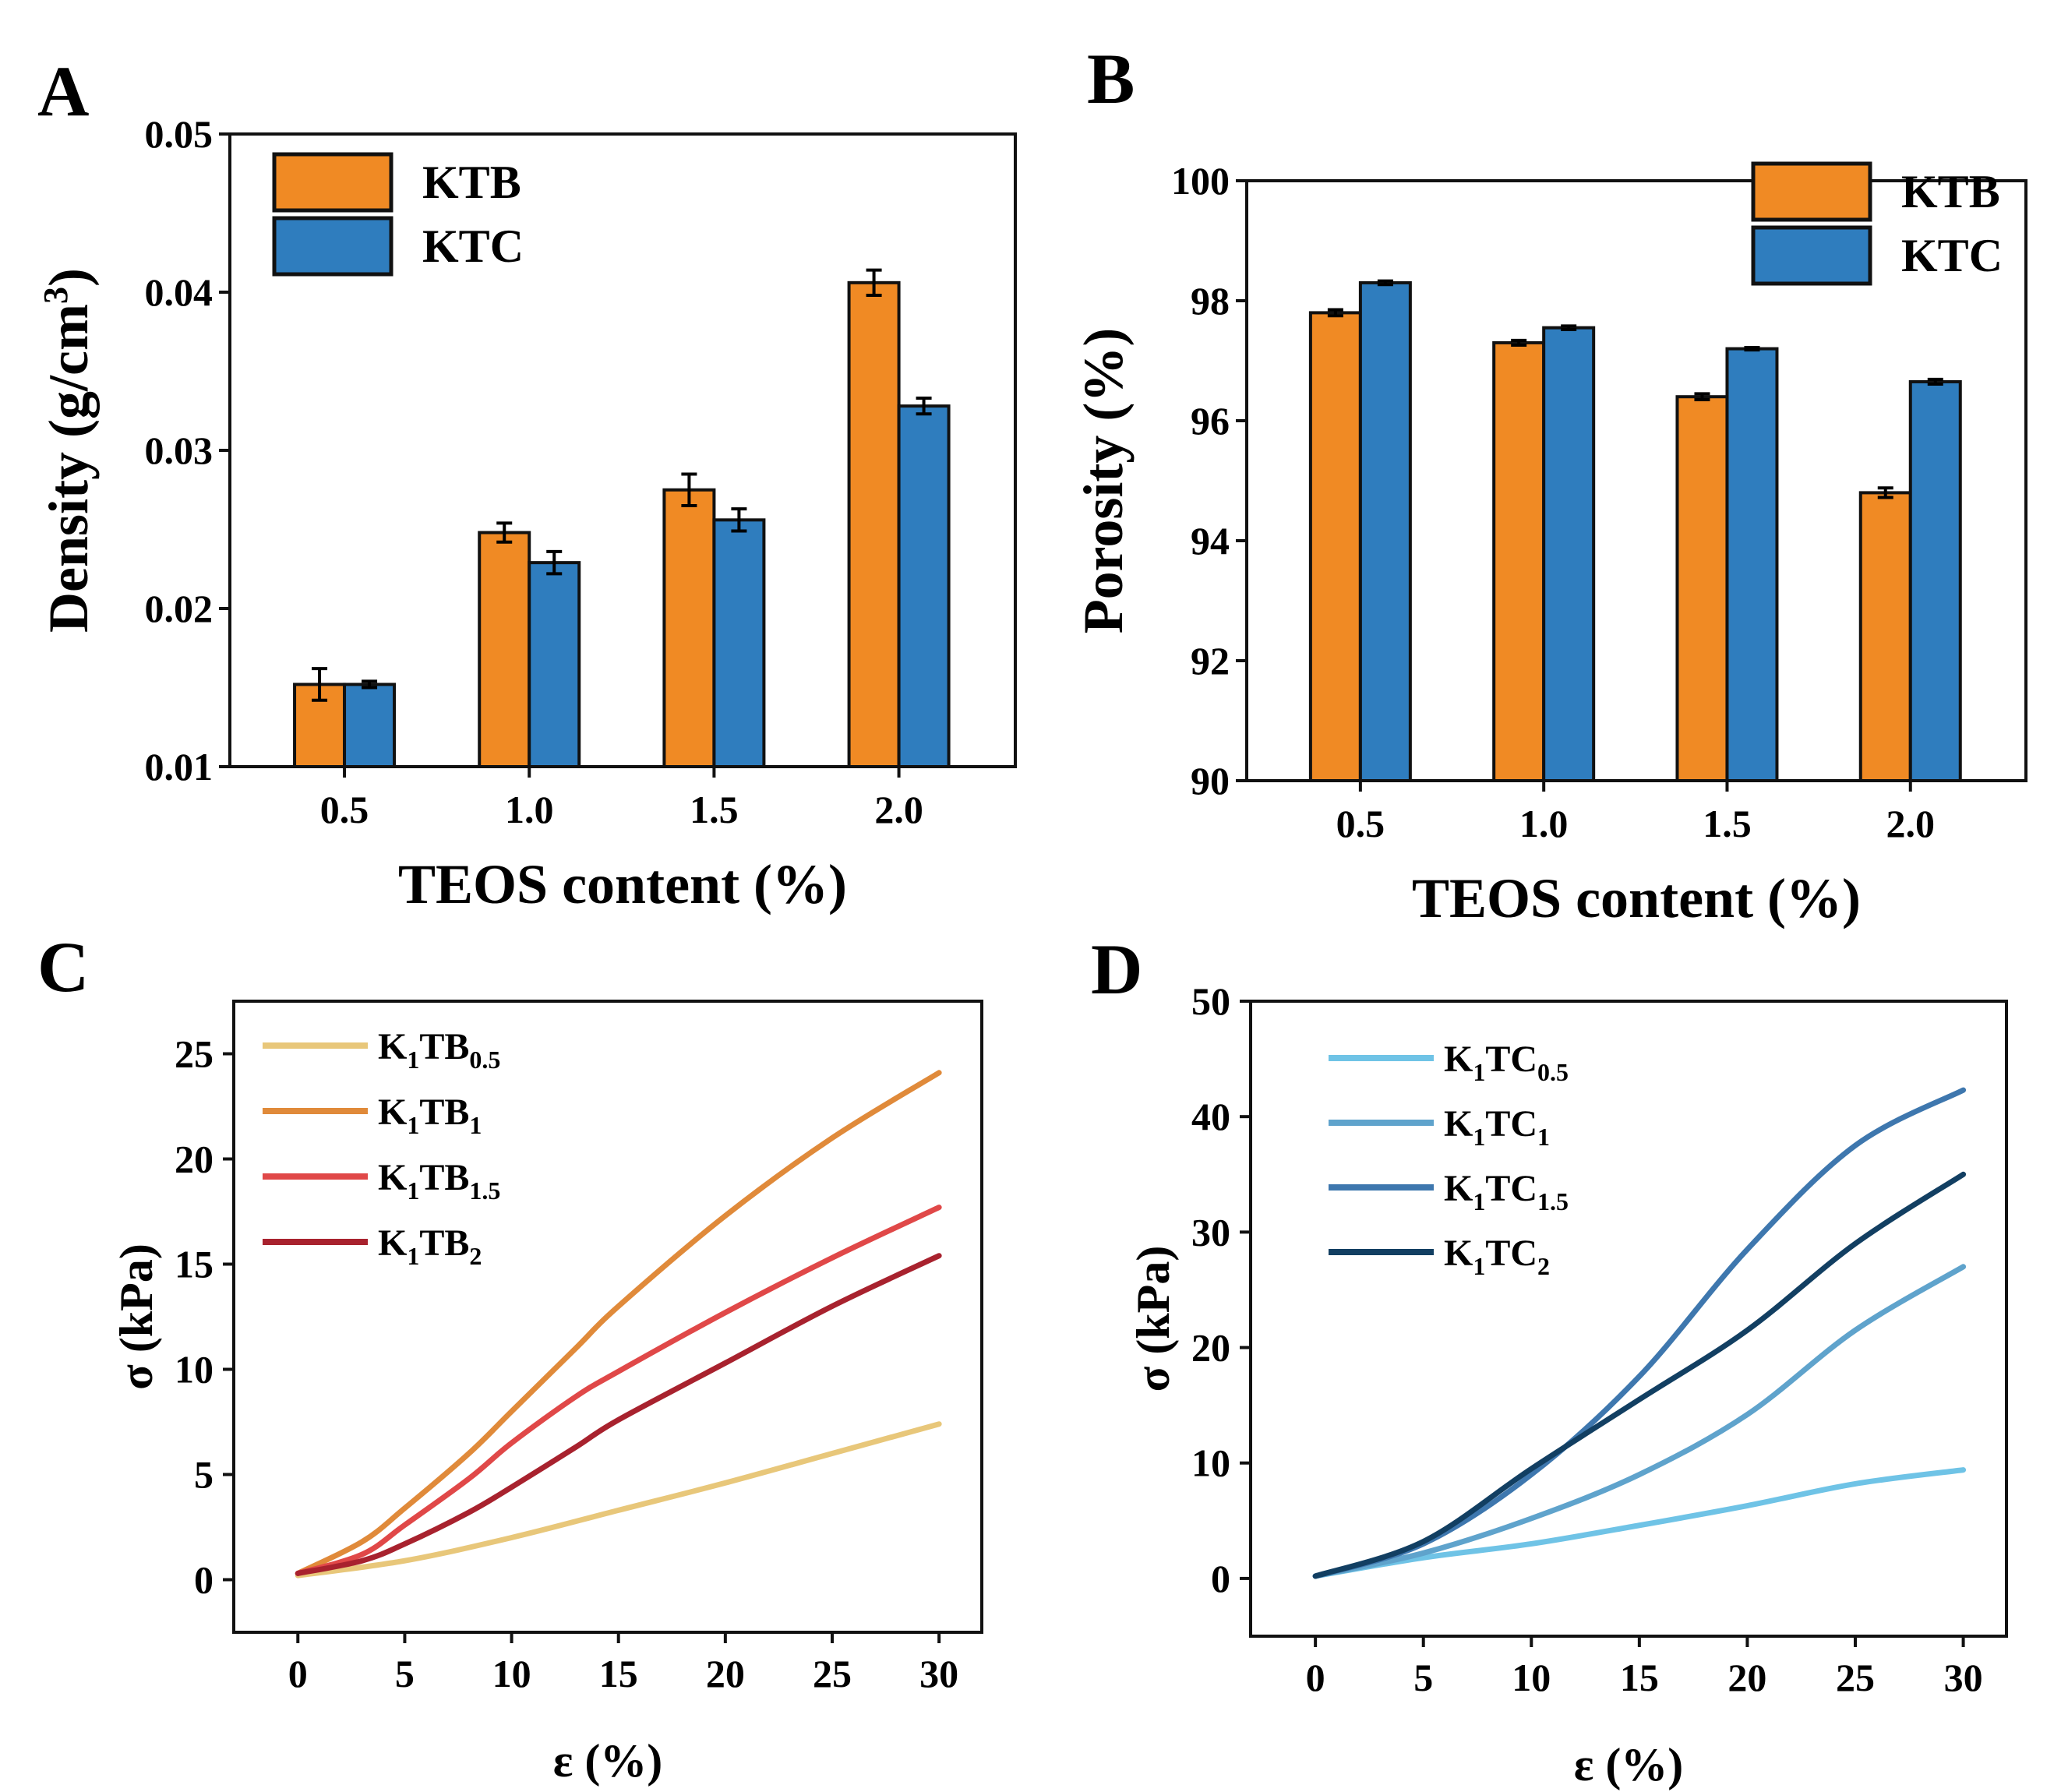 This screenshot has width=2061, height=1792. I want to click on legend-swatch-ktc, so click(1811, 255).